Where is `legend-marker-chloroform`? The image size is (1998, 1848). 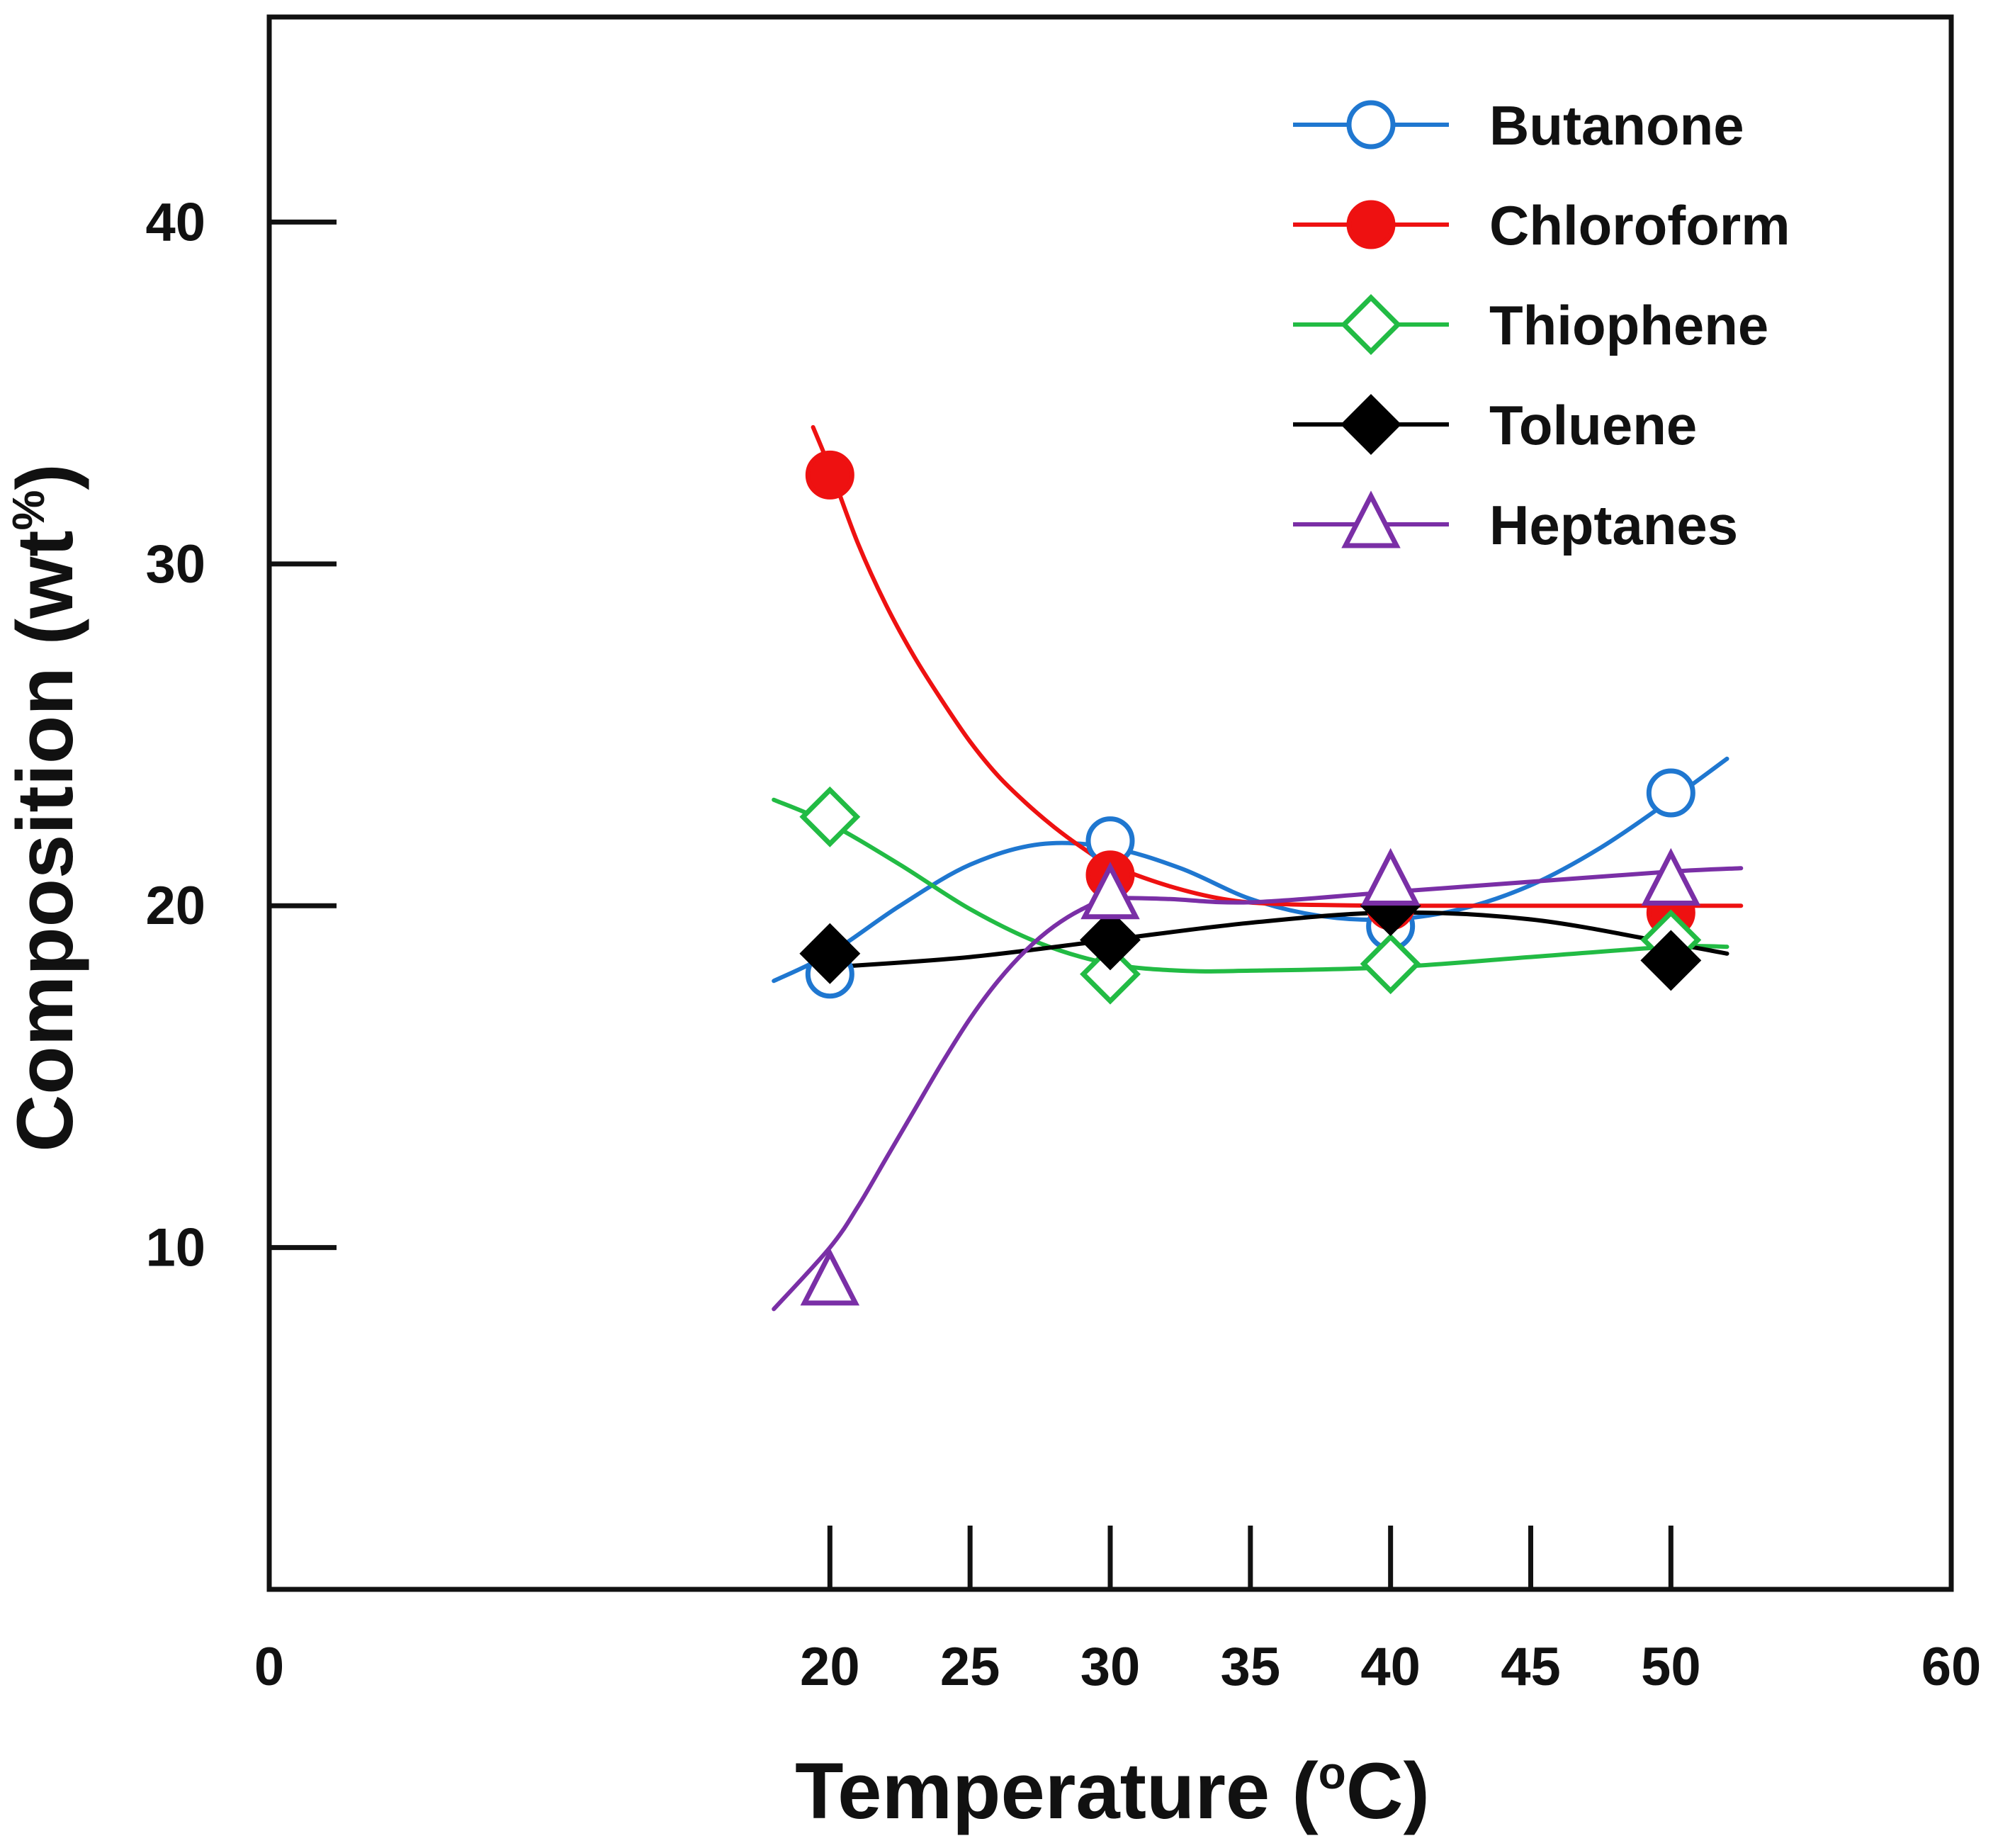
legend-marker-chloroform is located at coordinates (1371, 224).